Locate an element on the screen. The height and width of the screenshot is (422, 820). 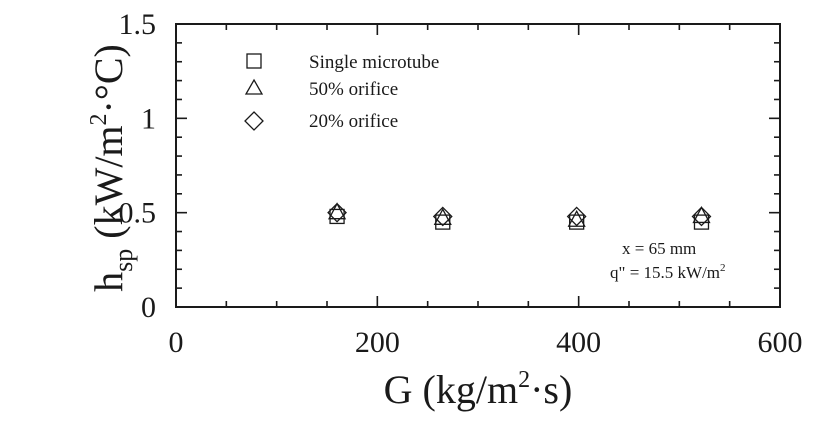
data-marks is located at coordinates (519, 216).